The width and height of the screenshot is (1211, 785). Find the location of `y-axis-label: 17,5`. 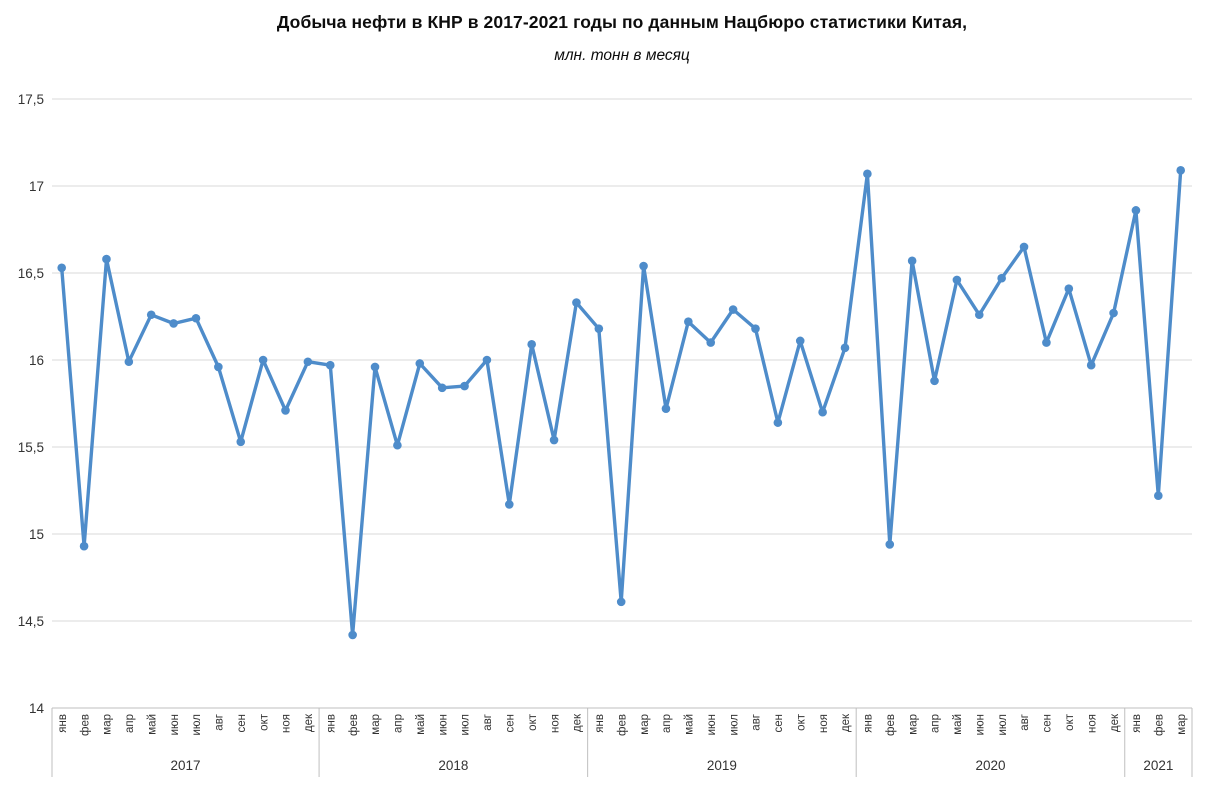

y-axis-label: 17,5 is located at coordinates (31, 99).